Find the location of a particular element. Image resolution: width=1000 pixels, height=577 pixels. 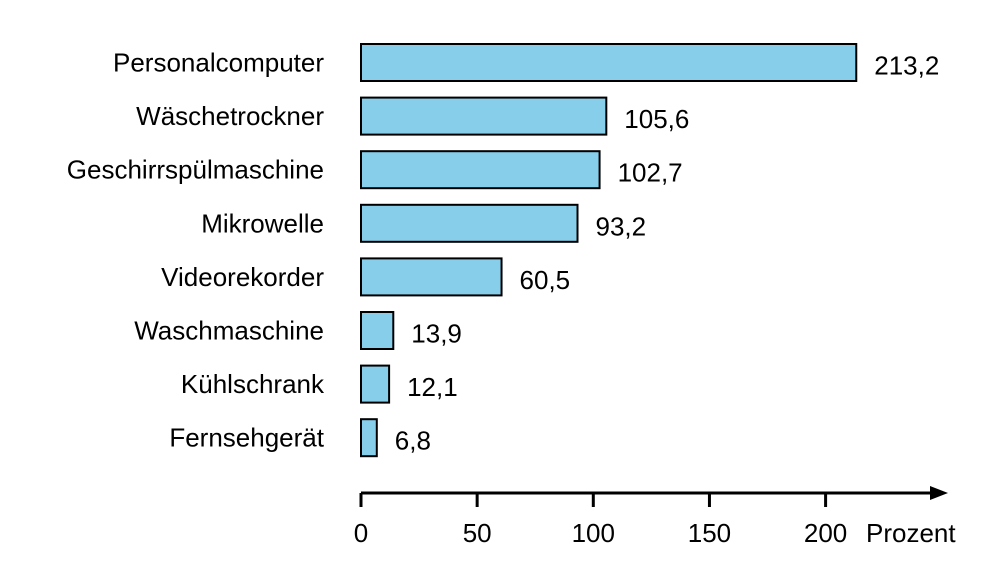

x-axis-unit-label: Prozent is located at coordinates (911, 533).